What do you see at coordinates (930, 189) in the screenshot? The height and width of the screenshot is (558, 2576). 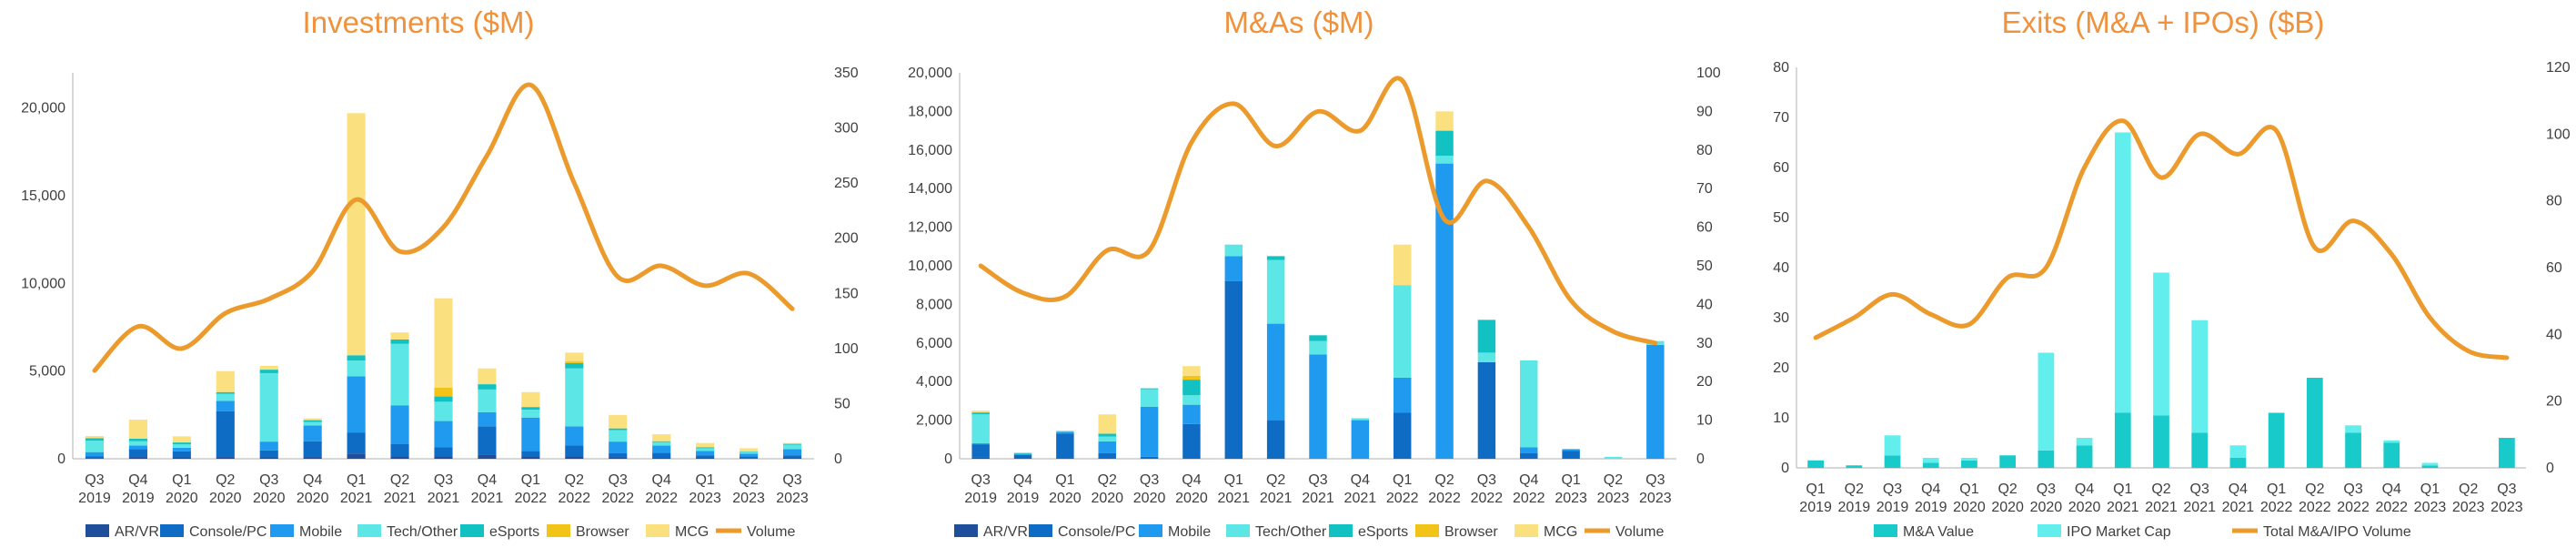 I see `y-tick-label: 14,000` at bounding box center [930, 189].